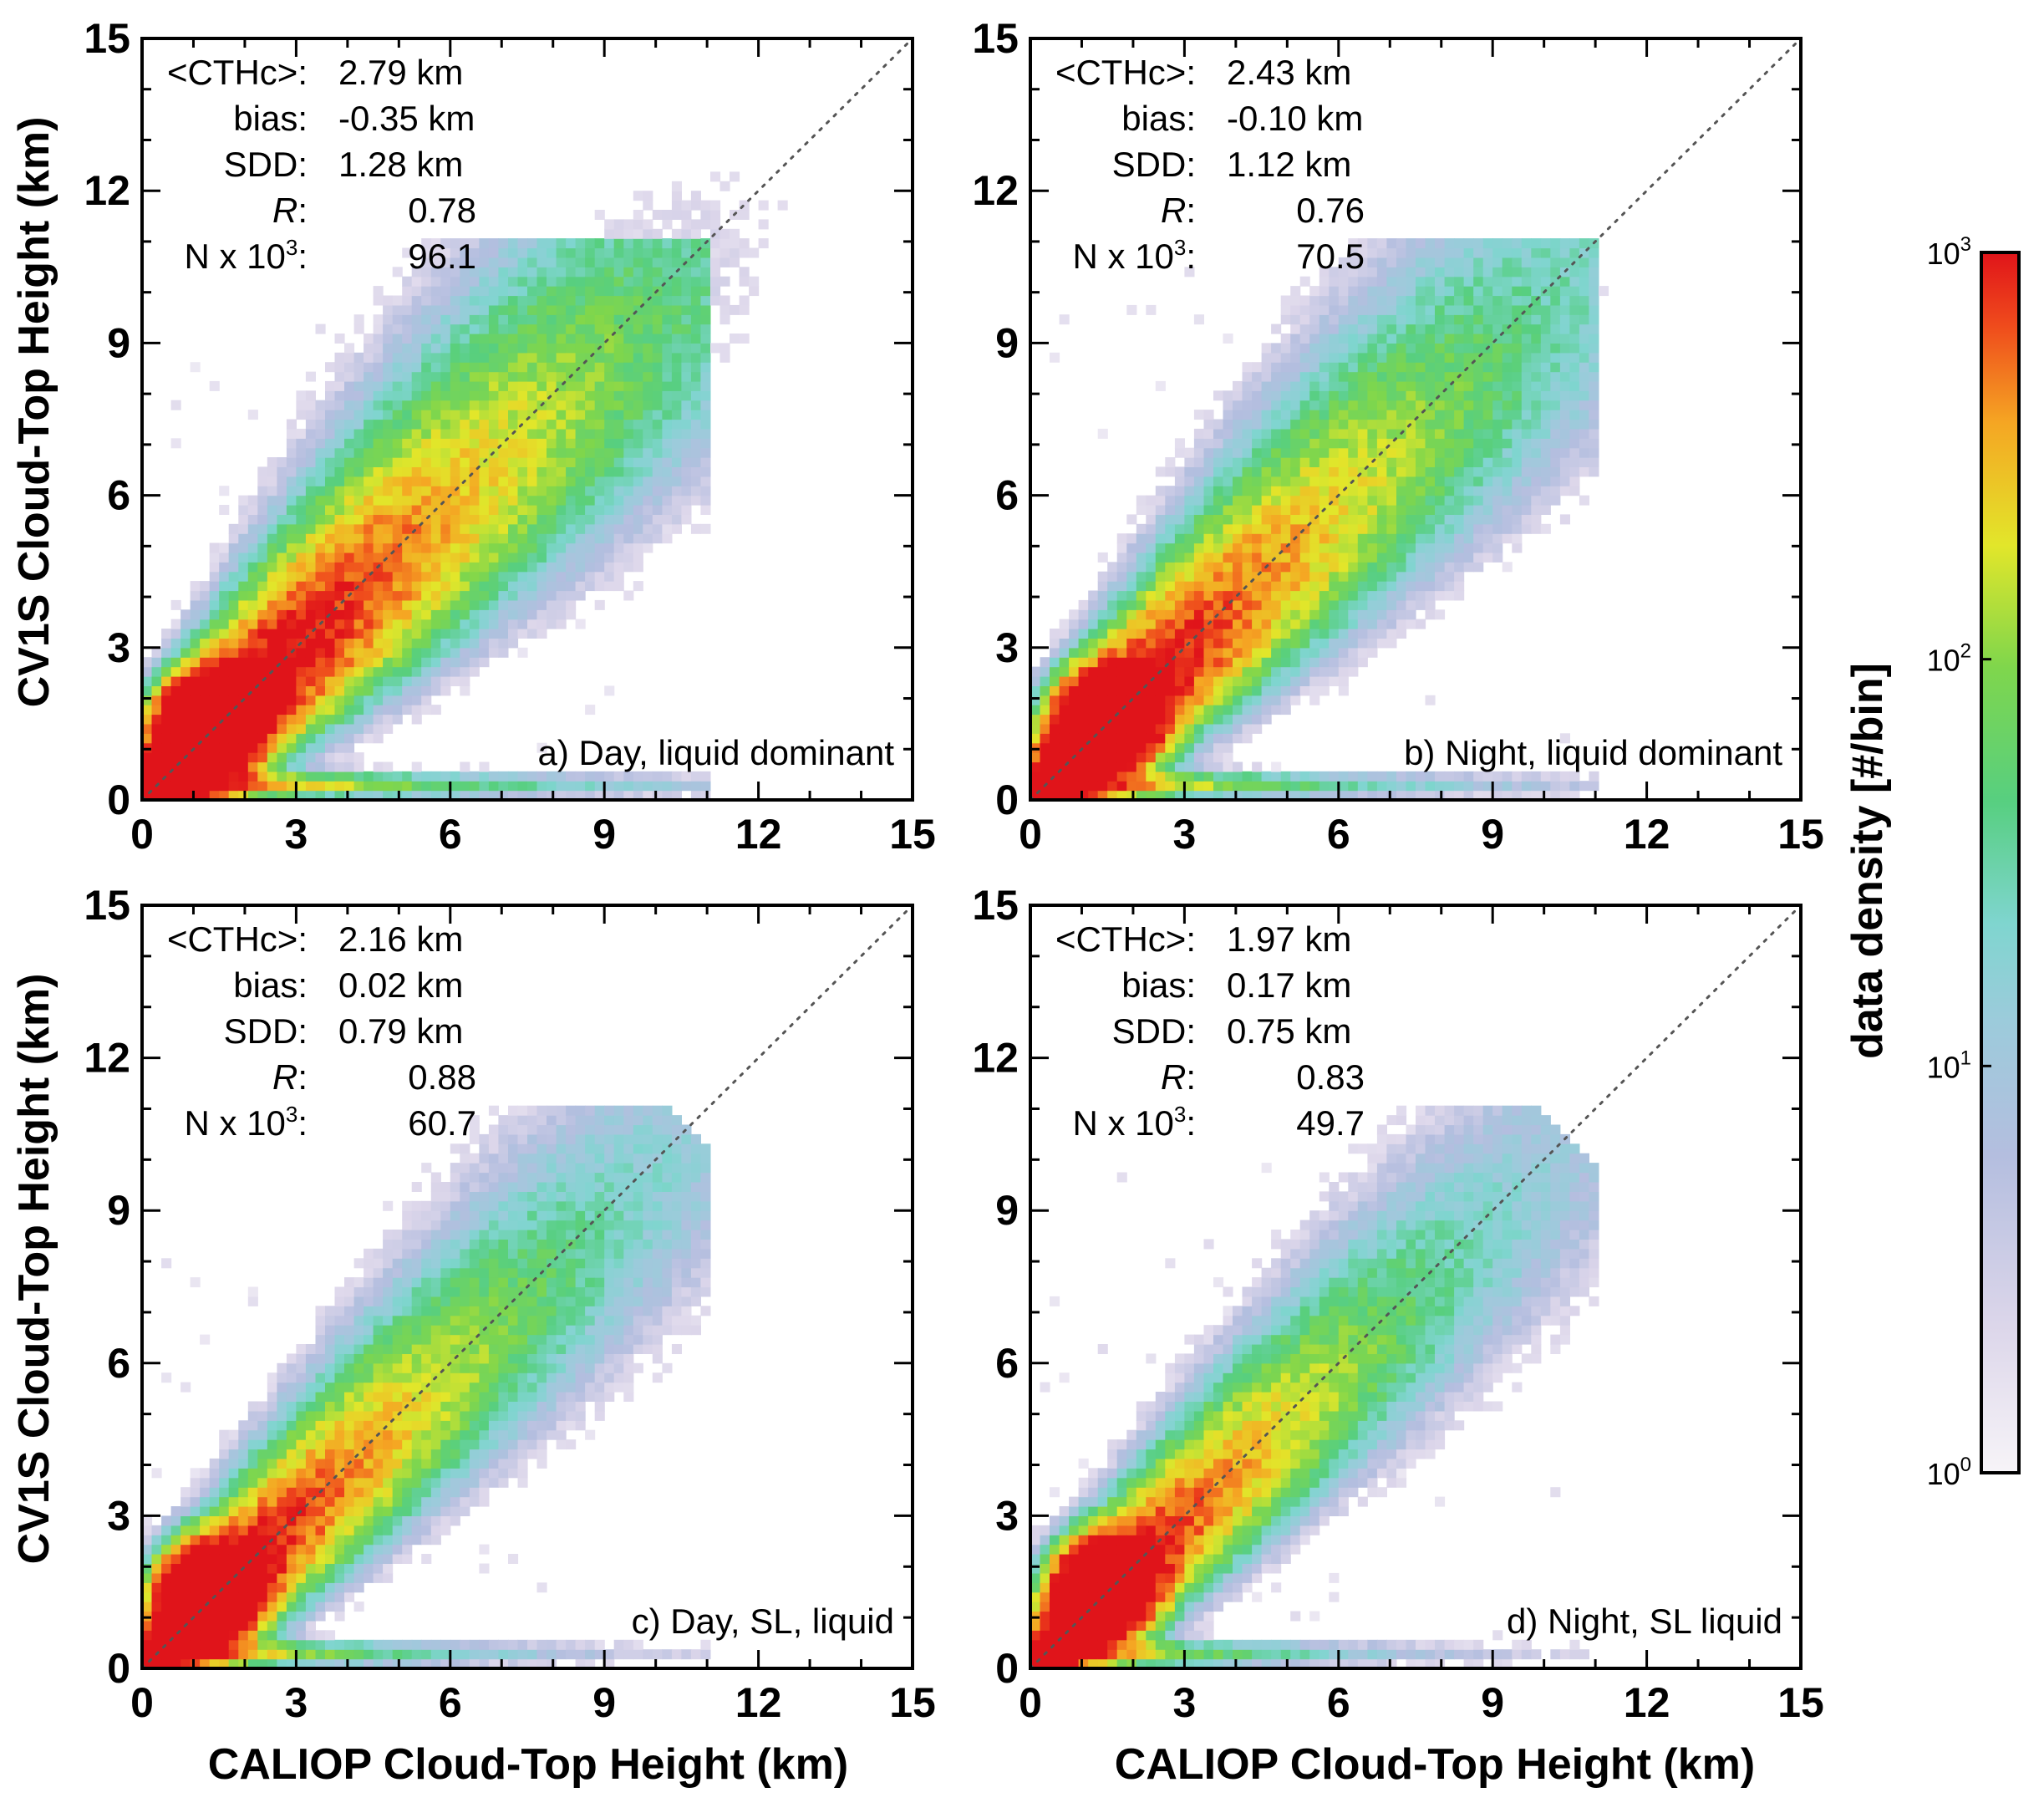  Describe the element at coordinates (1007, 648) in the screenshot. I see `y-tick-label: 3` at that location.